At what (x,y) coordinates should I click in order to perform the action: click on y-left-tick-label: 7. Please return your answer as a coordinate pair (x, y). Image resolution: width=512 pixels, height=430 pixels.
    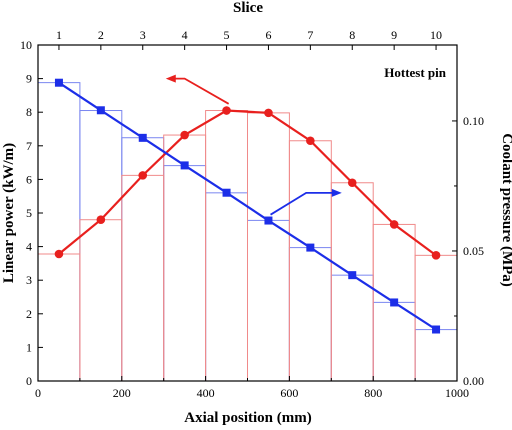
    Looking at the image, I should click on (29, 146).